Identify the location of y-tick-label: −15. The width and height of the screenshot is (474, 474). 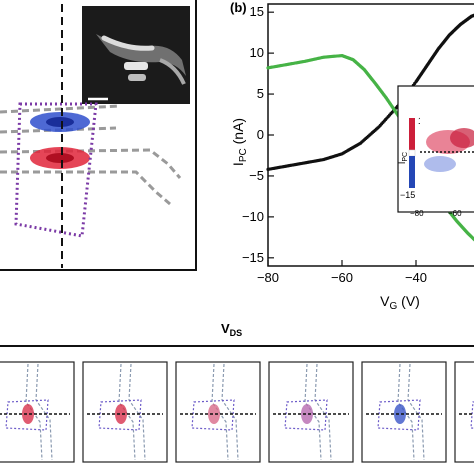
(253, 257).